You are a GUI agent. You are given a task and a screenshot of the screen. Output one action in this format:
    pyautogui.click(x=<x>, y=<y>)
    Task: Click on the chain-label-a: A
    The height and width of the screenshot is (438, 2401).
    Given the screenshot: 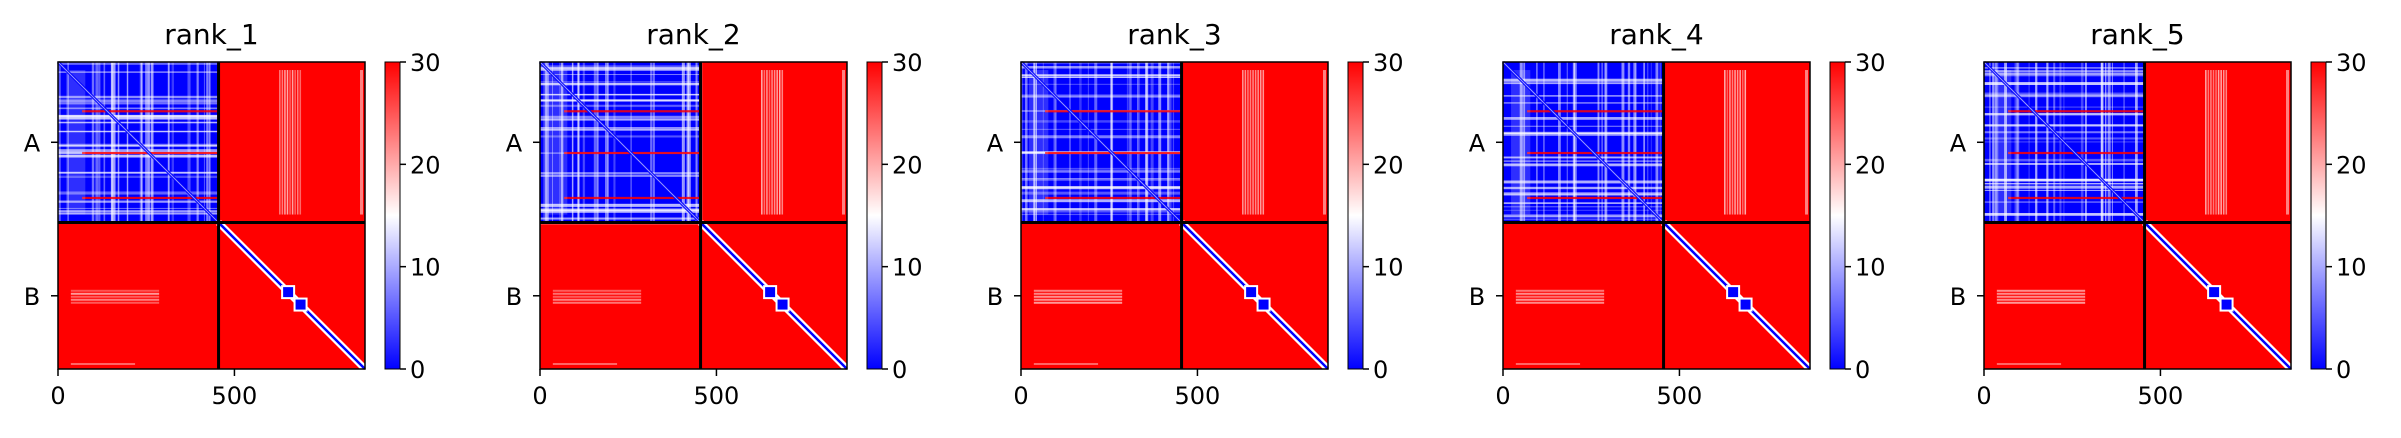 What is the action you would take?
    pyautogui.click(x=1958, y=143)
    